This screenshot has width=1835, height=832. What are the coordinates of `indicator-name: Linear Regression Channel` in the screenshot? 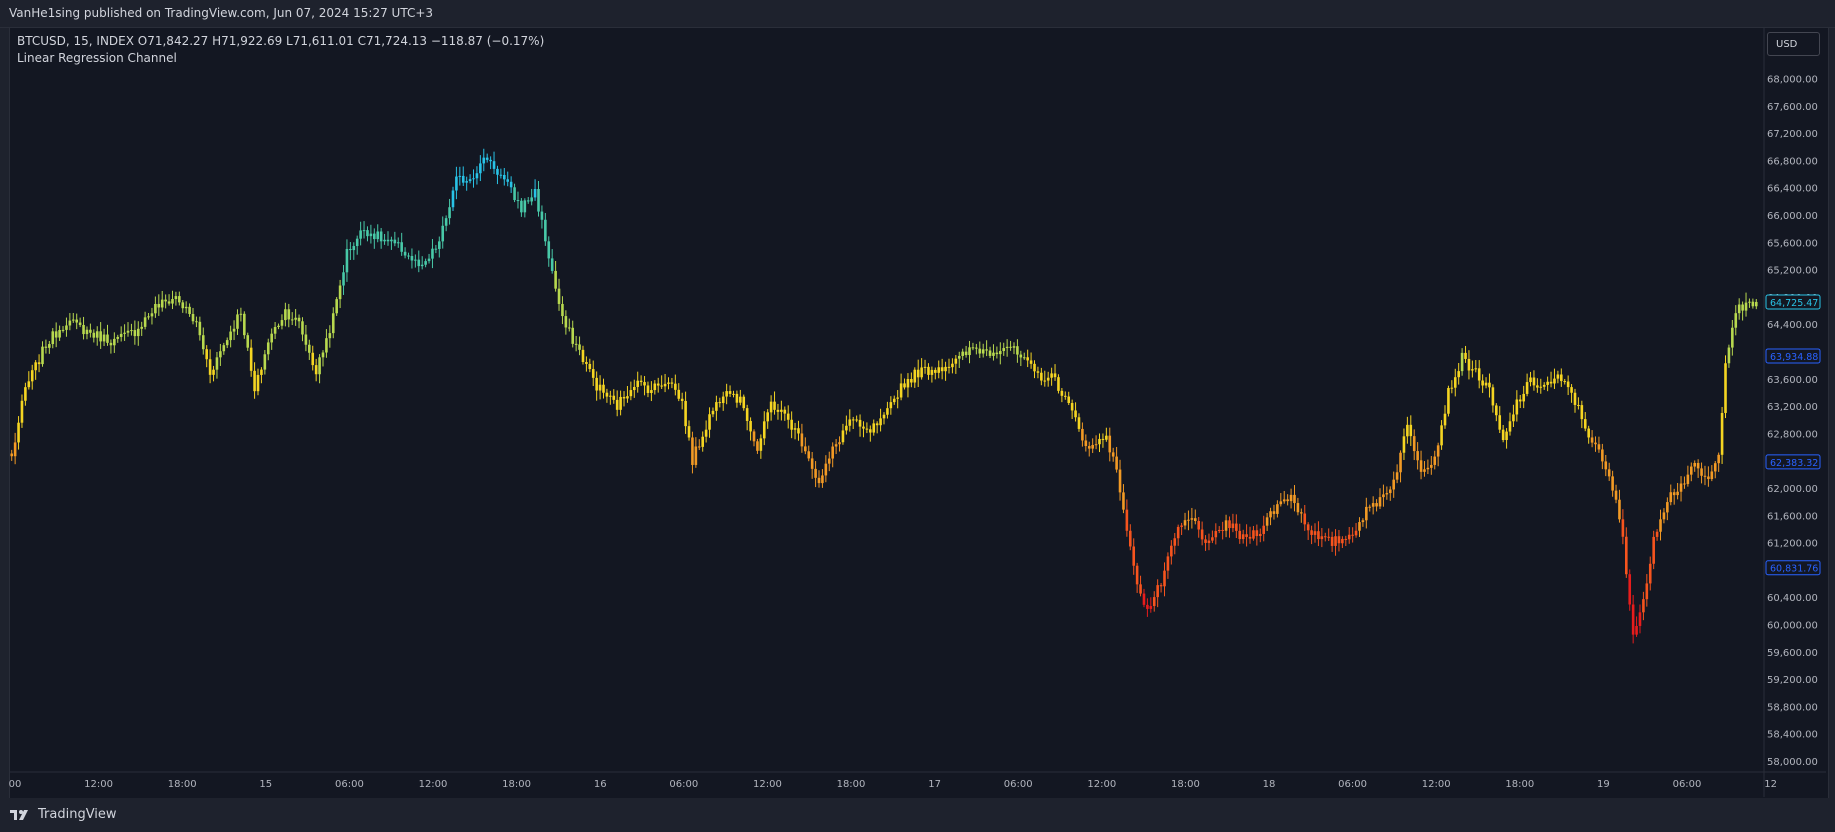 It's located at (97, 58).